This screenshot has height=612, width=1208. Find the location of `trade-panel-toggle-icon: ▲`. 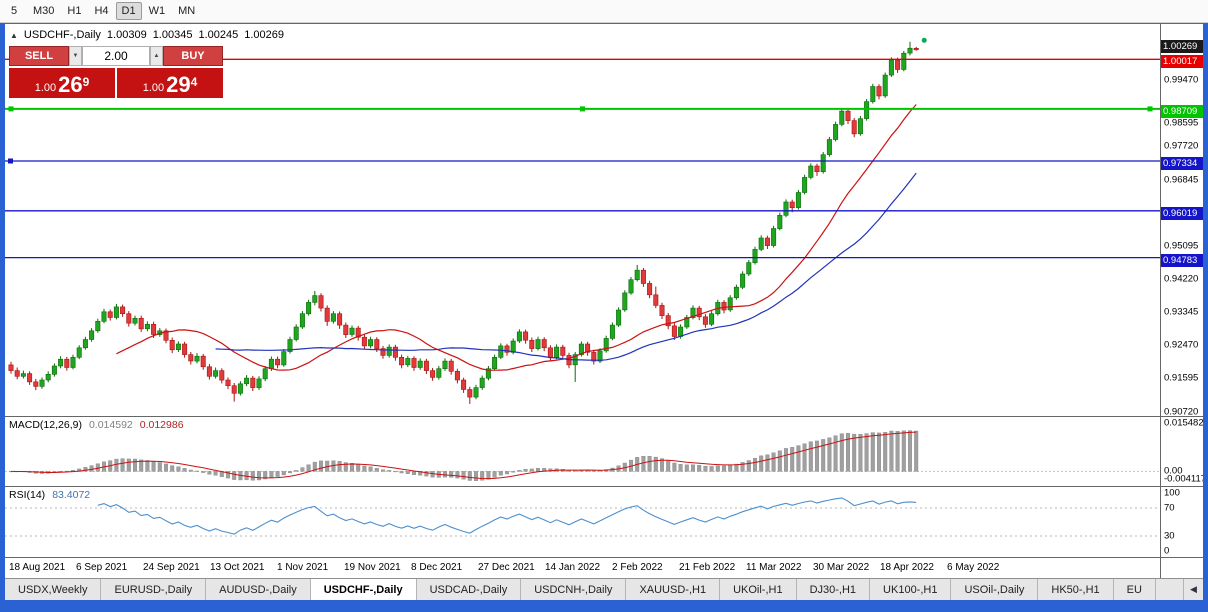

trade-panel-toggle-icon: ▲ is located at coordinates (14, 35).